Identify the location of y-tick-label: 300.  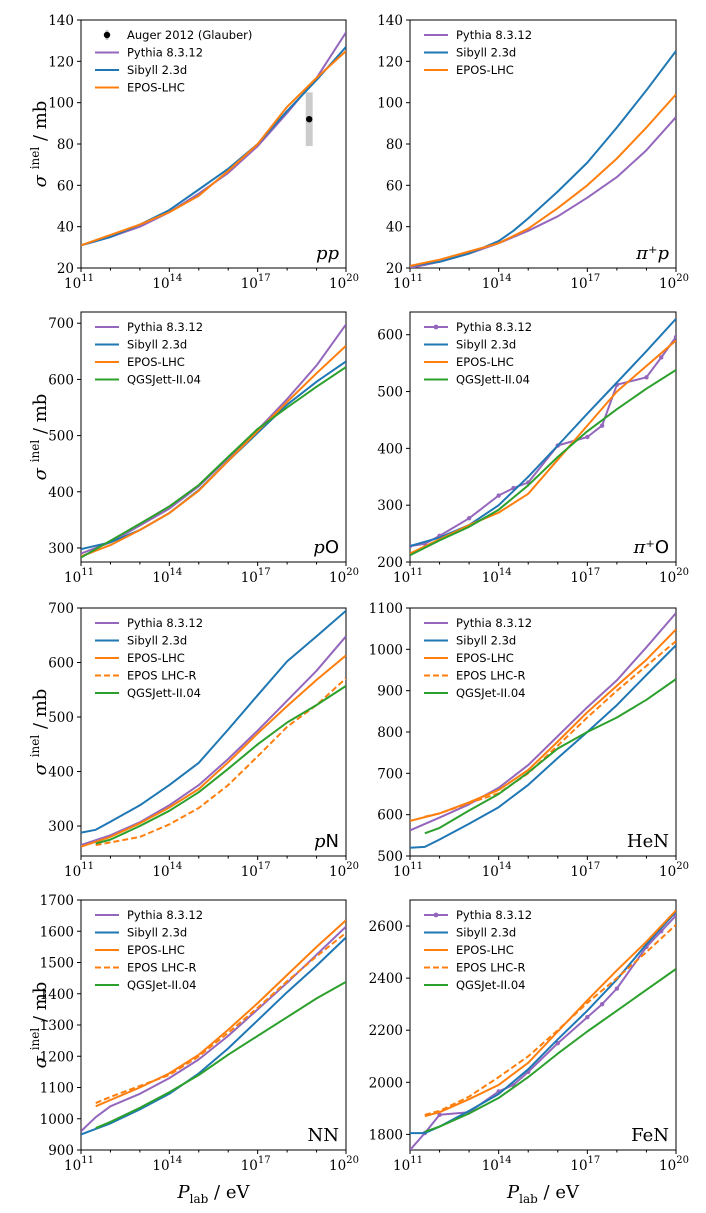
(61, 549).